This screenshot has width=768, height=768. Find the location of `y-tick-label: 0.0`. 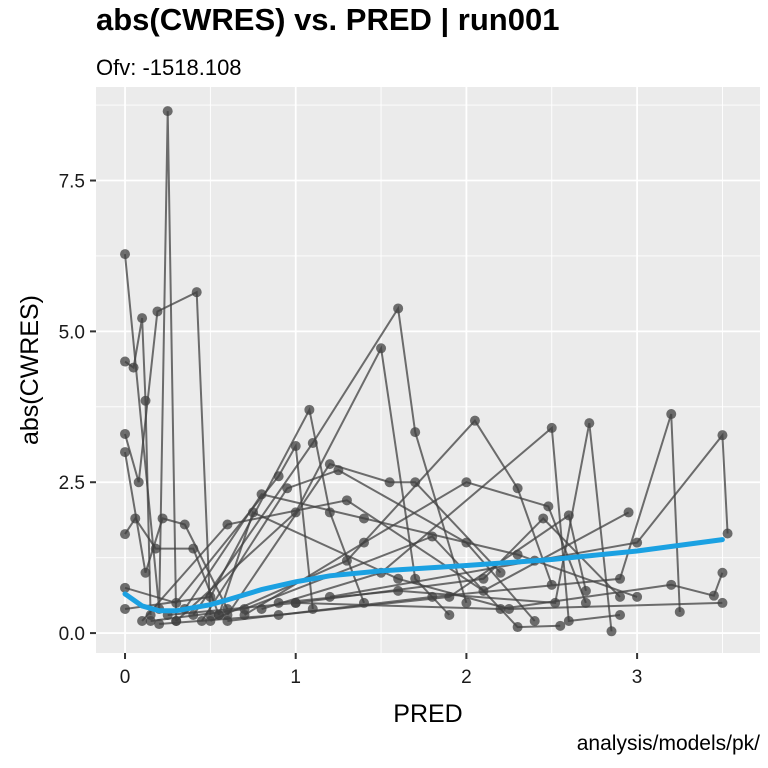

y-tick-label: 0.0 is located at coordinates (72, 634).